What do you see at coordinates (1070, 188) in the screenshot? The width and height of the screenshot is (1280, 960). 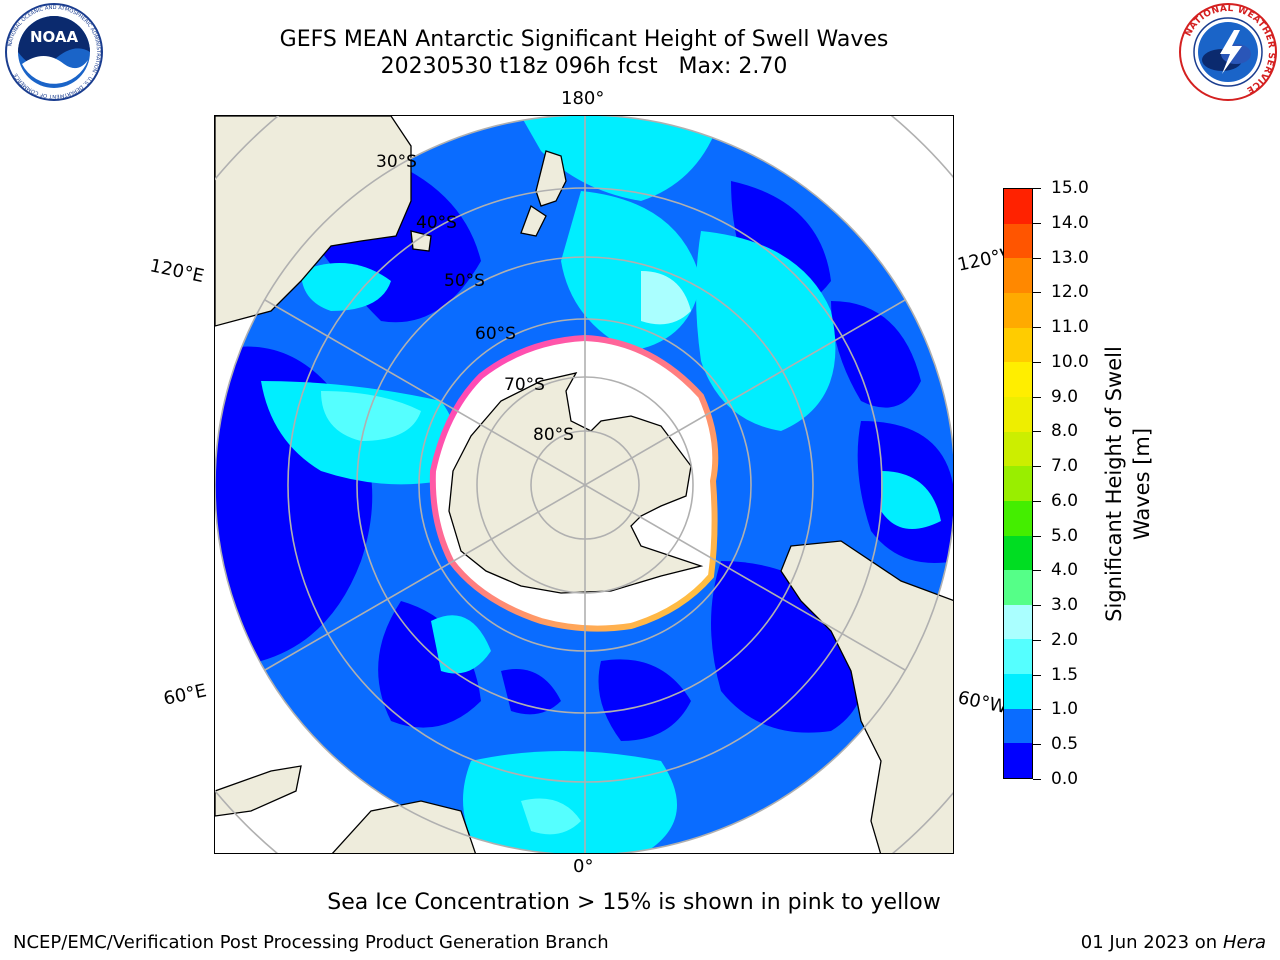 I see `colorbar-tick-label: 15.0` at bounding box center [1070, 188].